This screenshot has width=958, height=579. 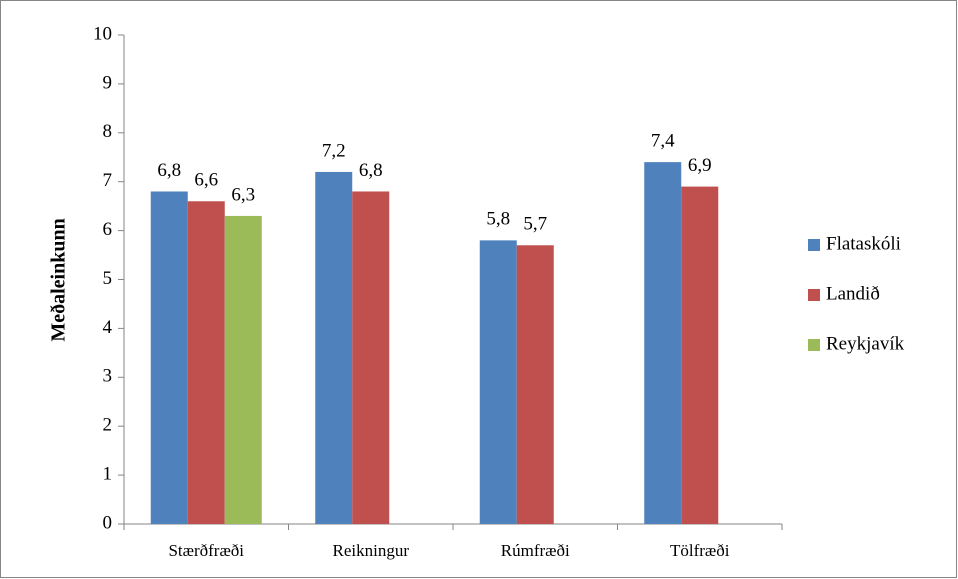 I want to click on value-label: 7,4, so click(x=663, y=140).